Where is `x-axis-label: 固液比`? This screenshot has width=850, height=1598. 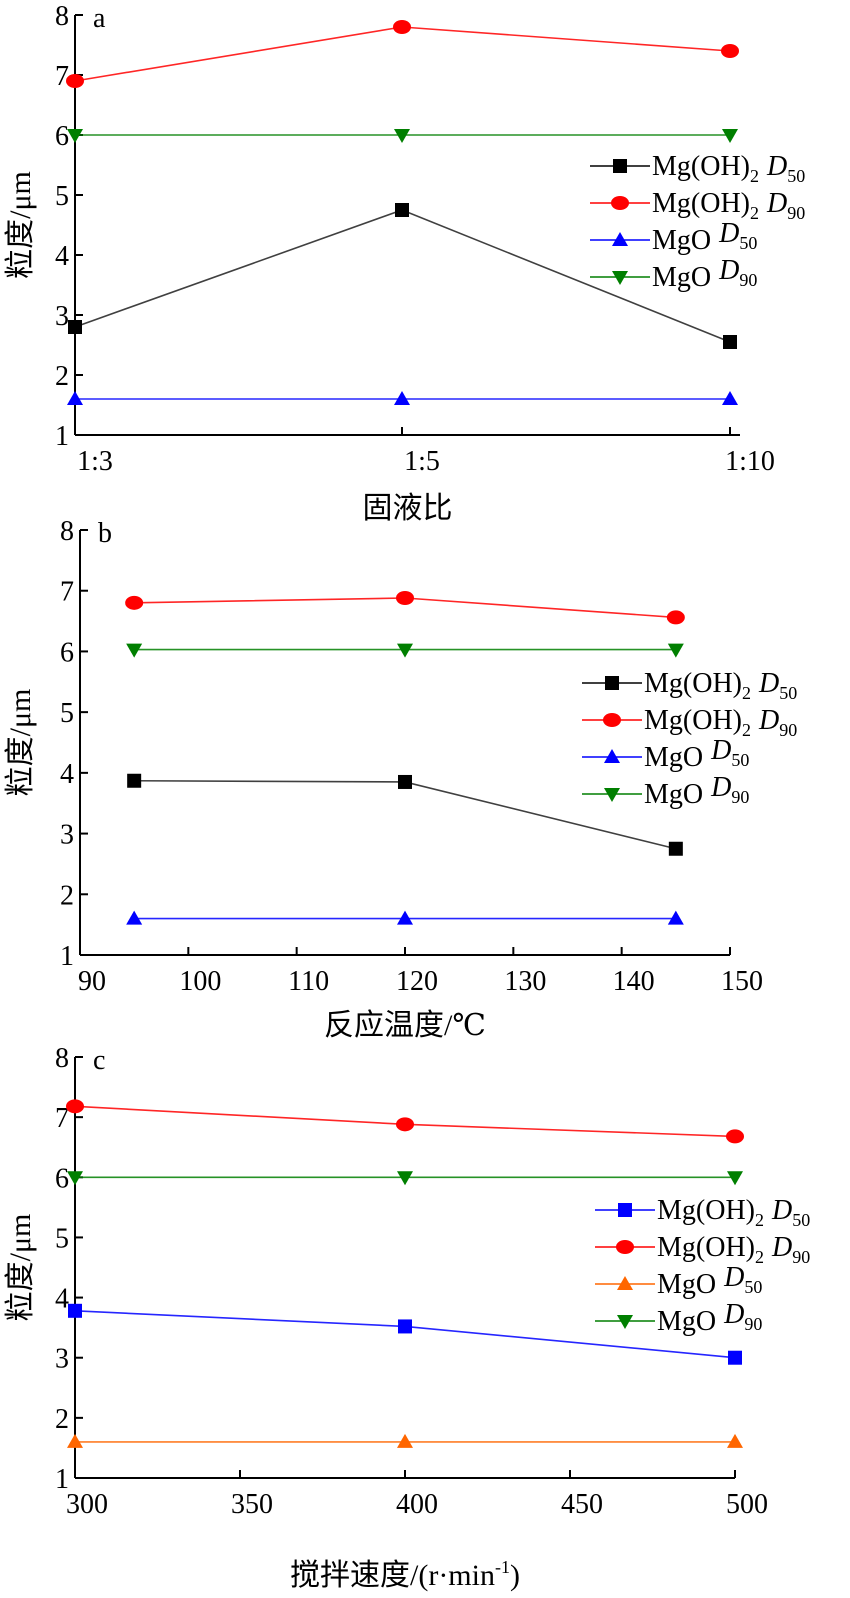
x-axis-label: 固液比 is located at coordinates (408, 508).